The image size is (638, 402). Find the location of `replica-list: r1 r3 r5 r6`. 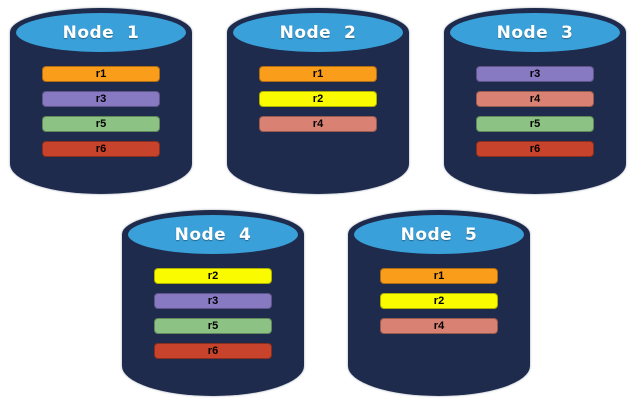

replica-list: r1 r3 r5 r6 is located at coordinates (101, 111).